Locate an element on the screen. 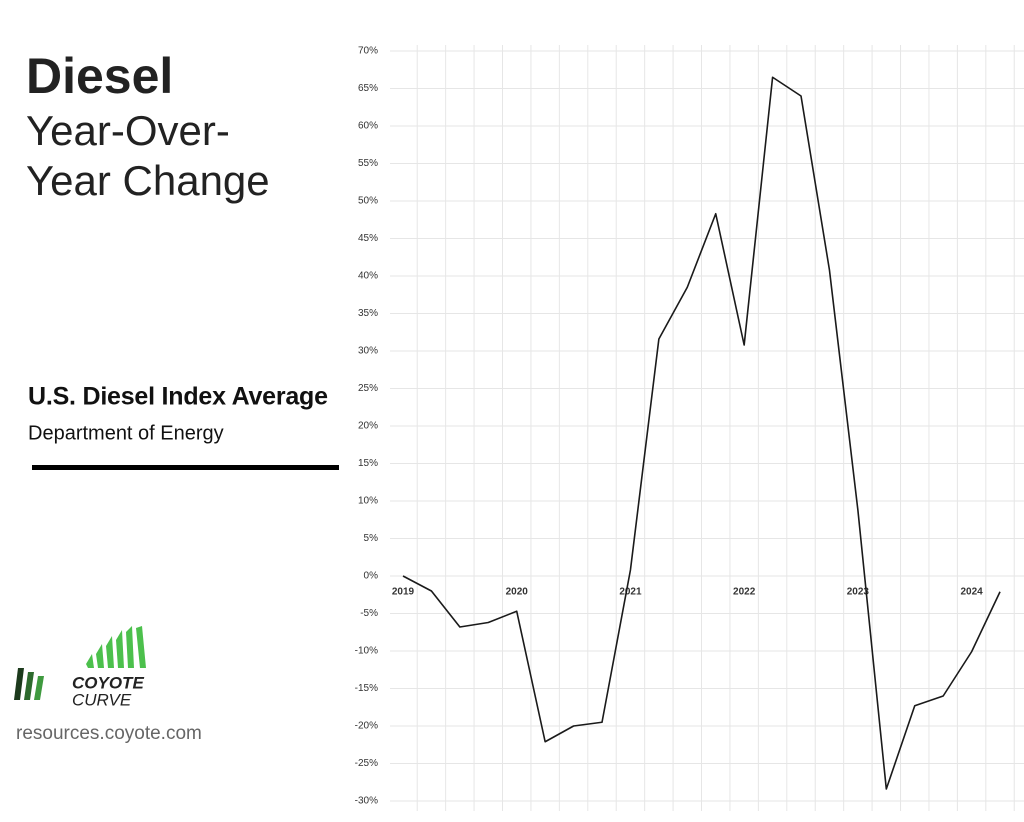 The height and width of the screenshot is (822, 1024). x-tick-label: 2020 is located at coordinates (517, 592).